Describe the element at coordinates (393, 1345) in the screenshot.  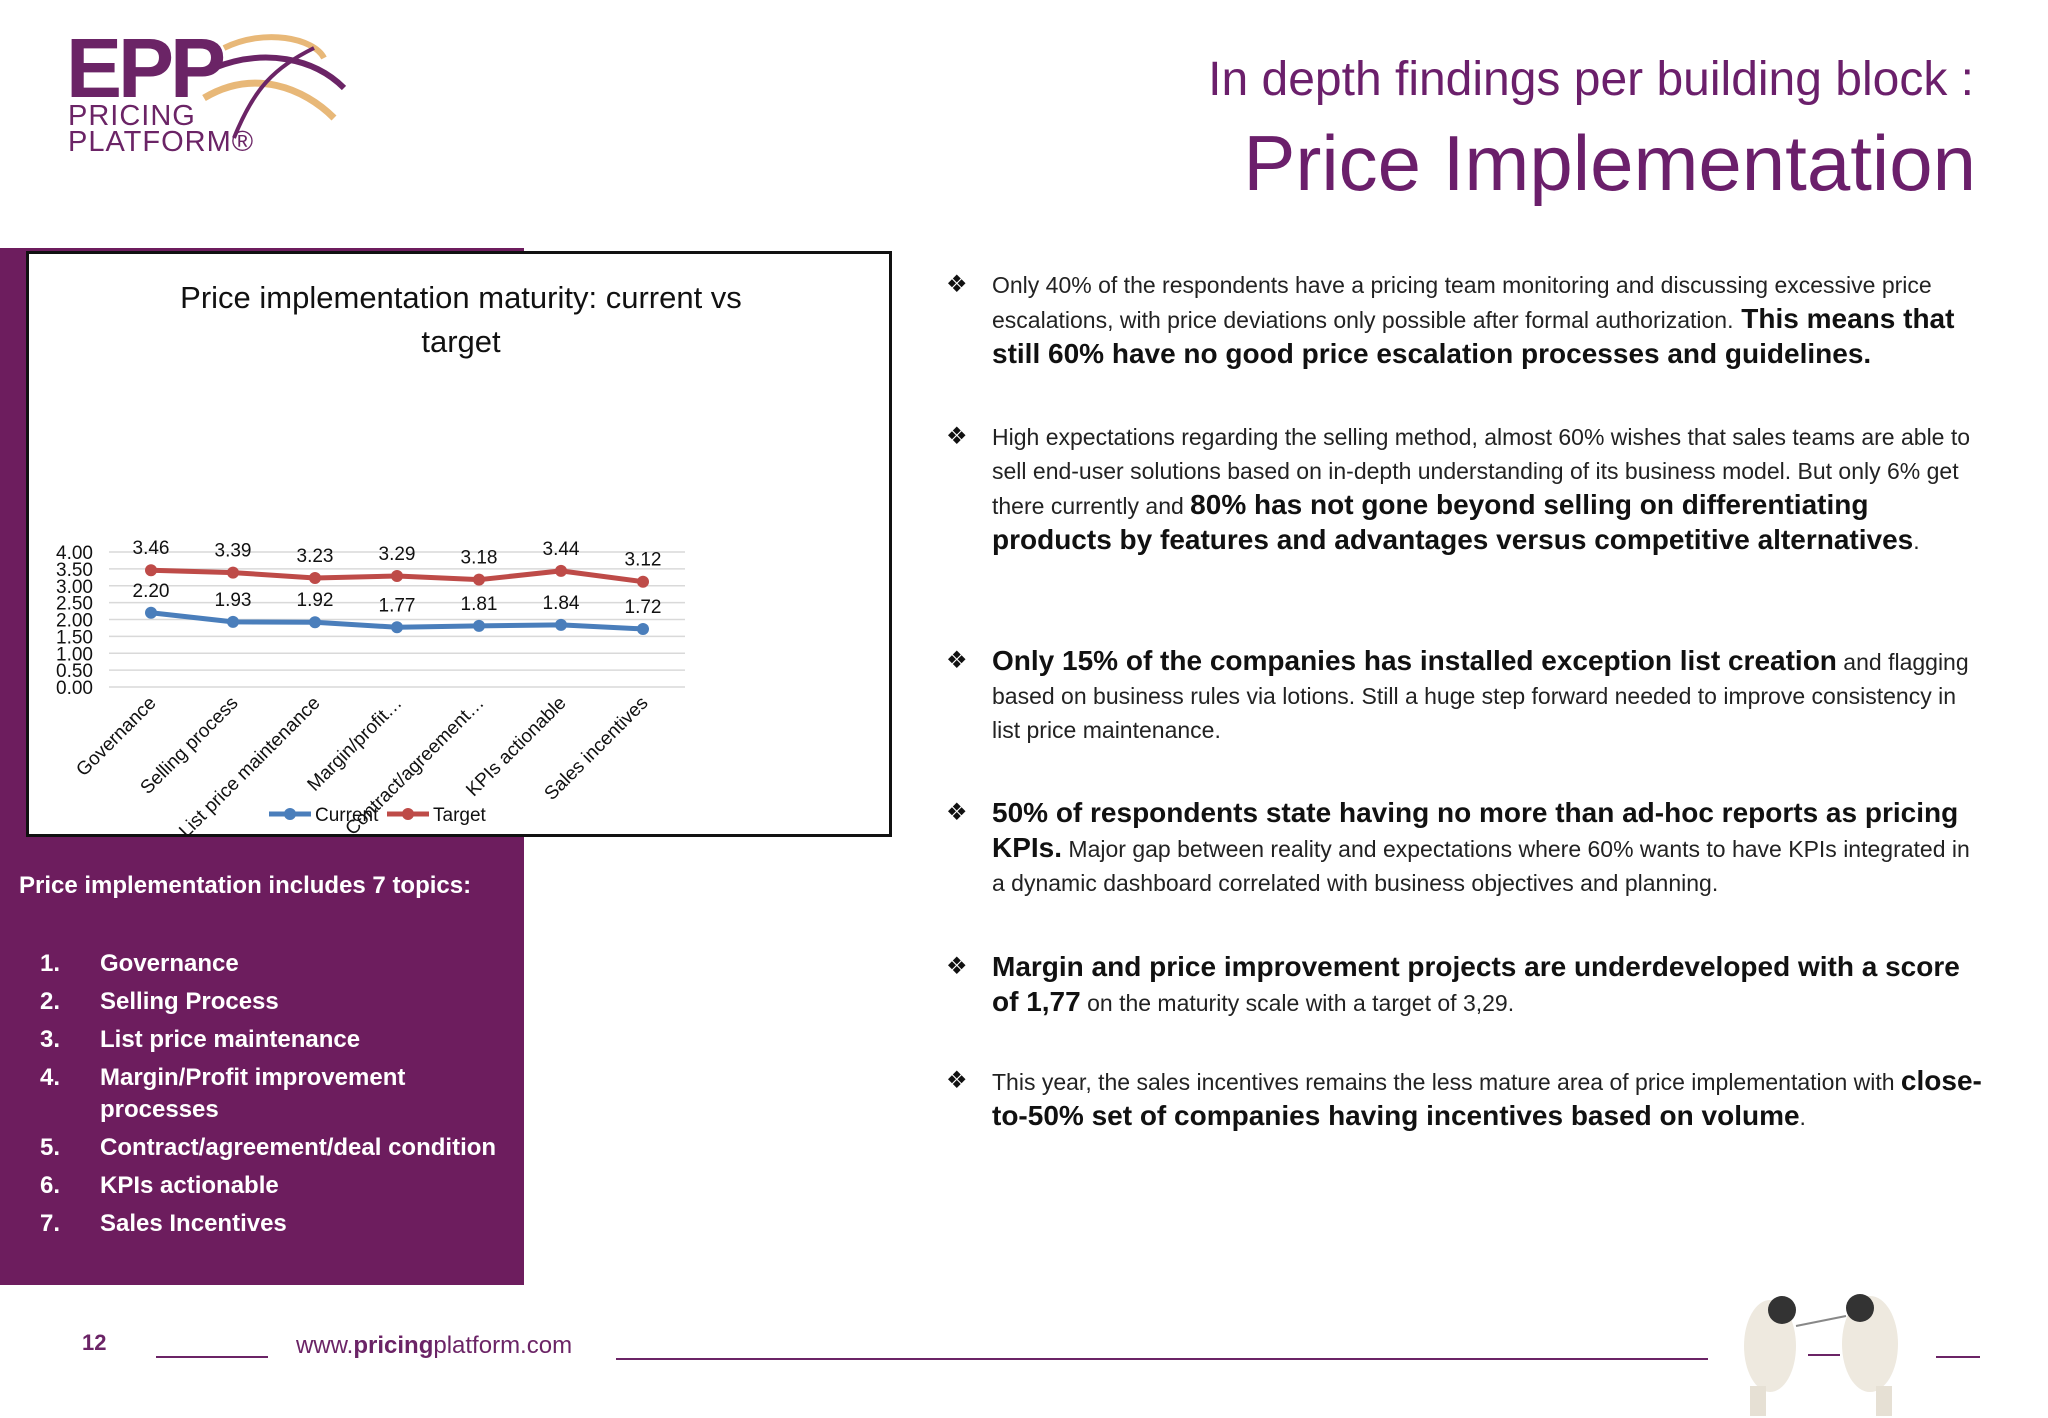
I see `footer-url-bold: pricing` at that location.